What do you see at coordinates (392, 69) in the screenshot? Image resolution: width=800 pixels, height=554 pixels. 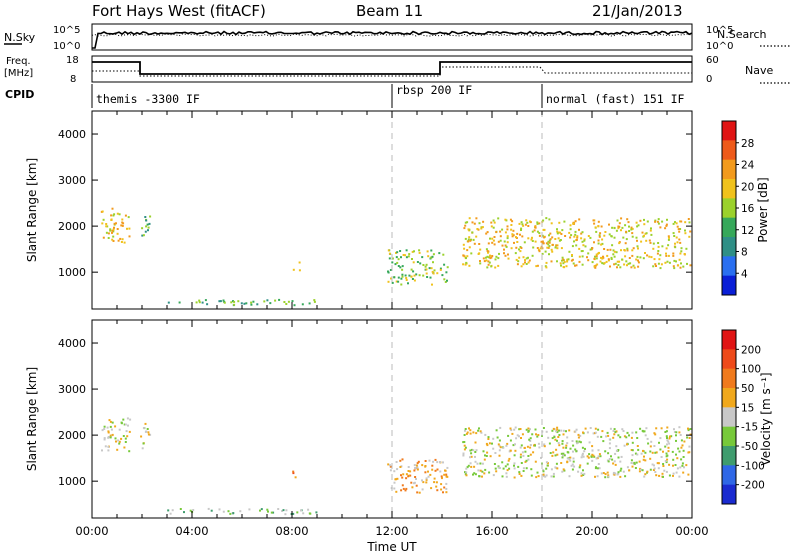 I see `freq-panel` at bounding box center [392, 69].